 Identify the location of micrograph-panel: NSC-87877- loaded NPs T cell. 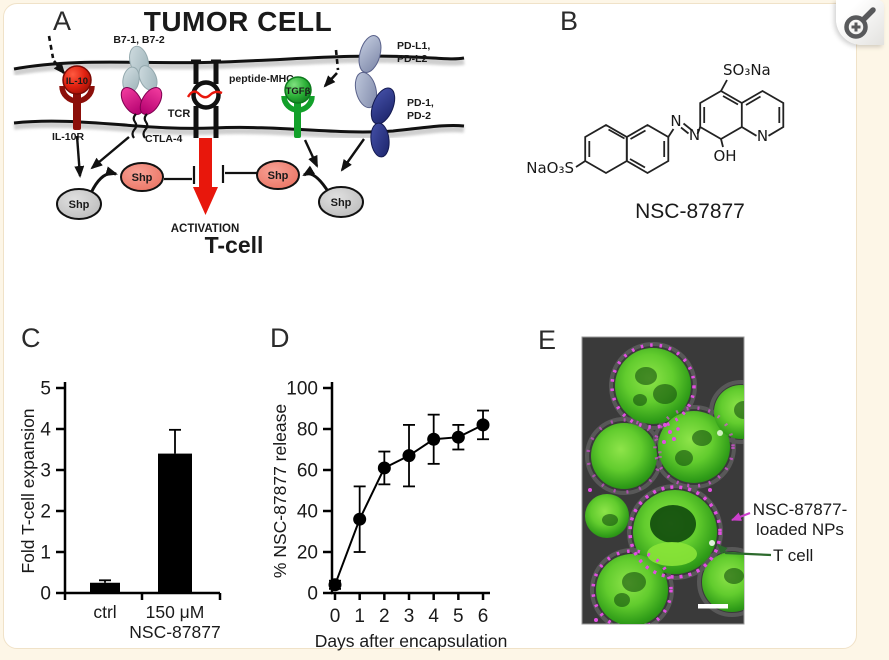
(714, 480).